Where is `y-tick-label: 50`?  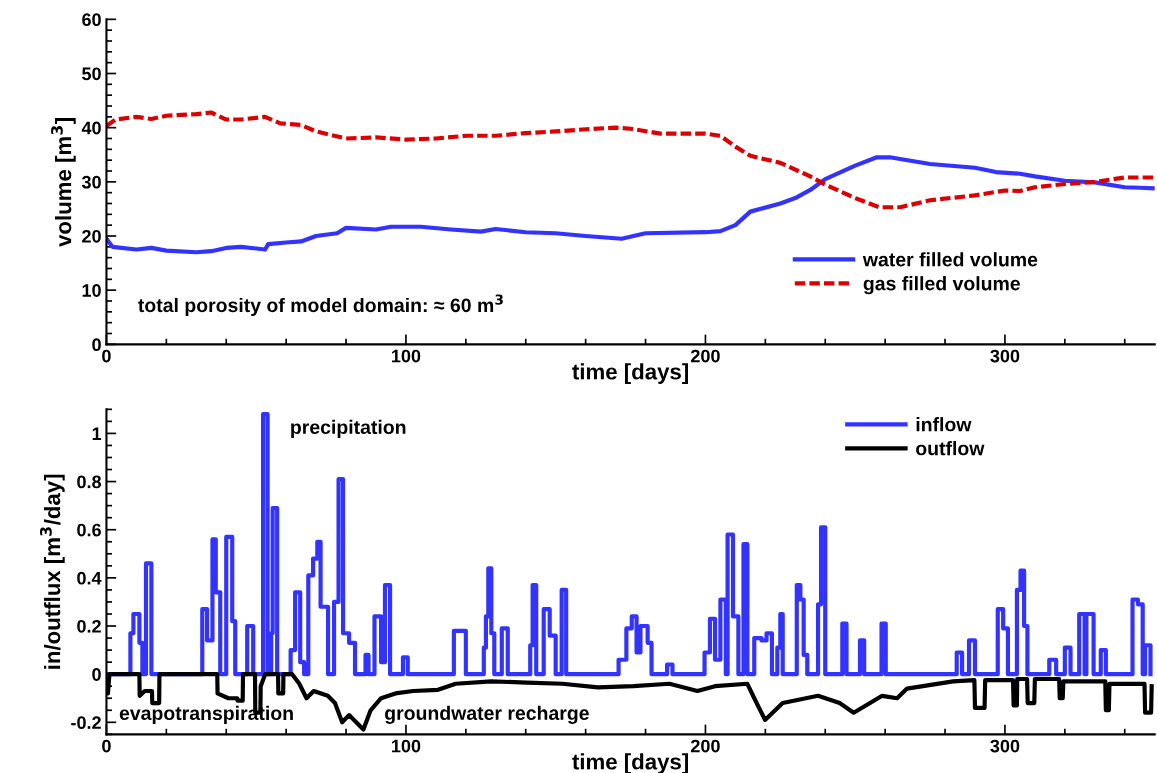 y-tick-label: 50 is located at coordinates (91, 74).